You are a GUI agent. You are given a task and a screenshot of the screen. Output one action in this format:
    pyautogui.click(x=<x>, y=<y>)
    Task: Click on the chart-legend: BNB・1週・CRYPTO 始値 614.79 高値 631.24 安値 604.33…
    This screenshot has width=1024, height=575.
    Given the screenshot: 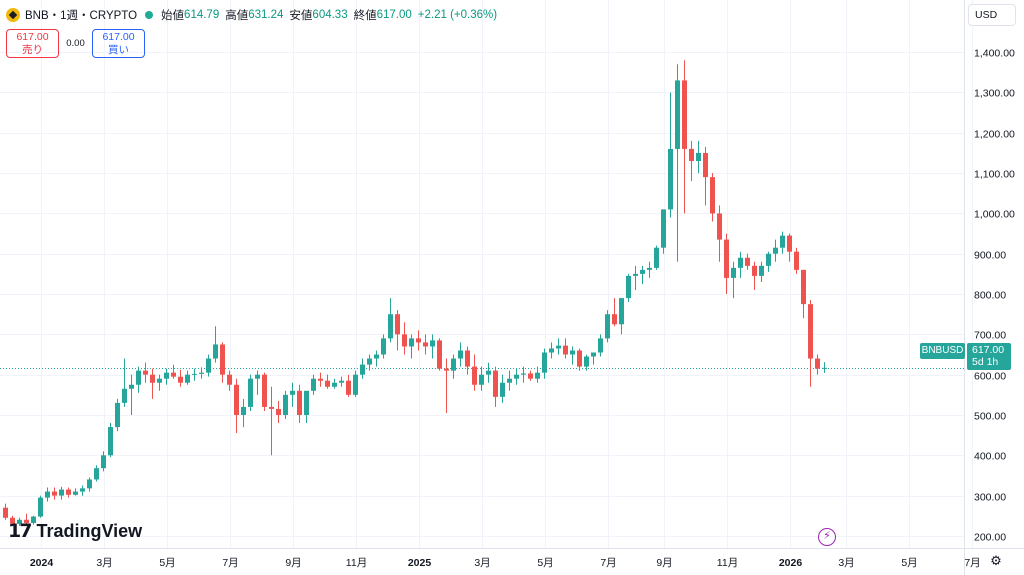 What is the action you would take?
    pyautogui.click(x=251, y=15)
    